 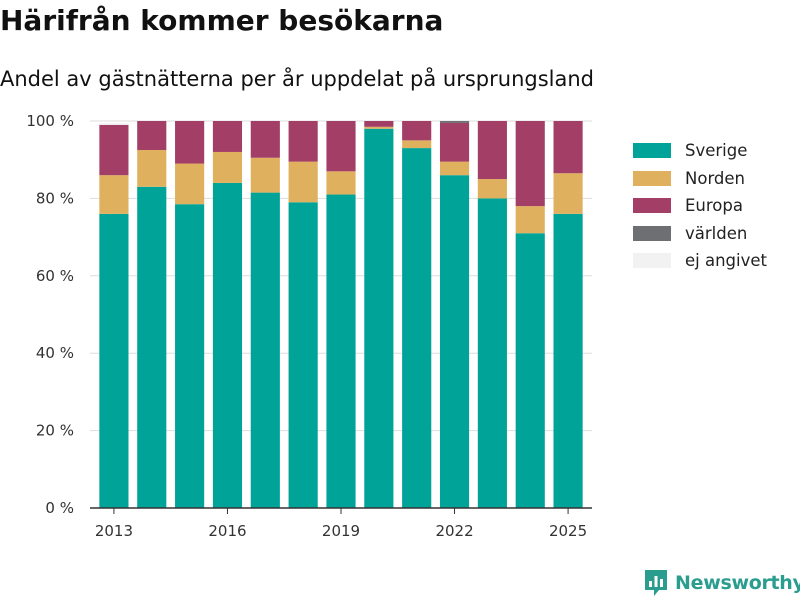 I want to click on legend-item: Sverige, so click(x=700, y=151).